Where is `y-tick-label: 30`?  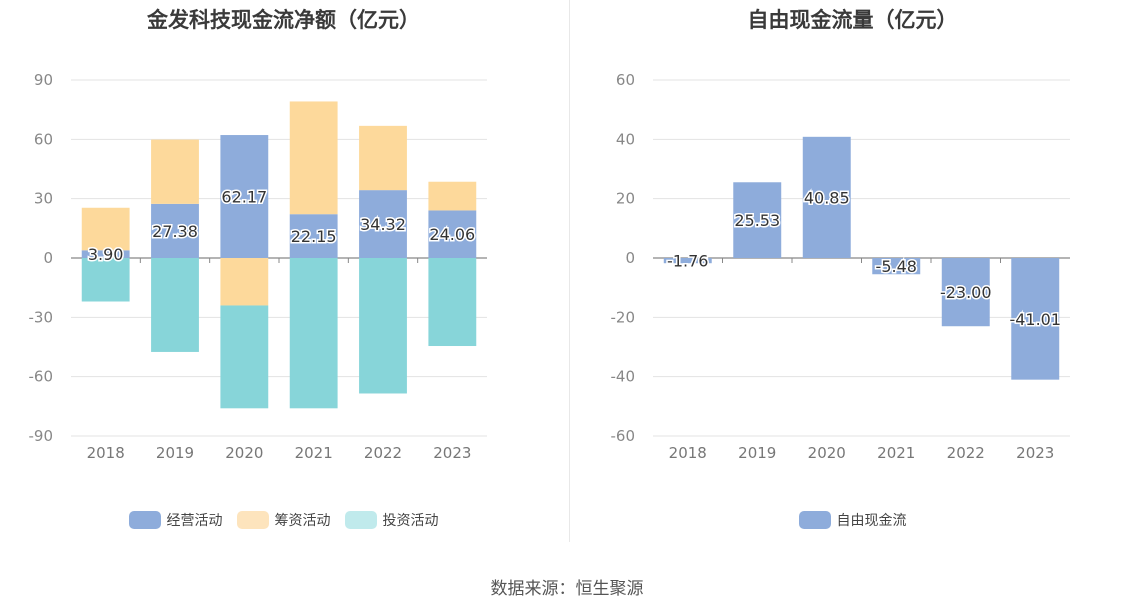 y-tick-label: 30 is located at coordinates (43, 199).